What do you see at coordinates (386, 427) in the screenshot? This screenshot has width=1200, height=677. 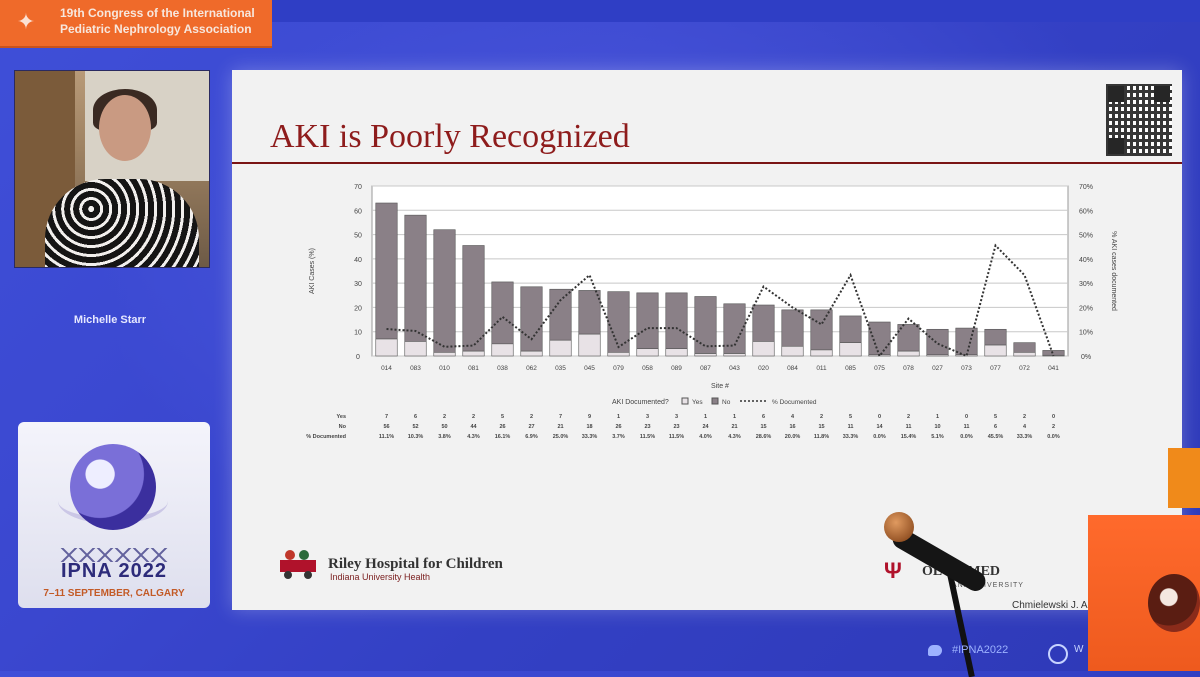 I see `table-cell: 56` at bounding box center [386, 427].